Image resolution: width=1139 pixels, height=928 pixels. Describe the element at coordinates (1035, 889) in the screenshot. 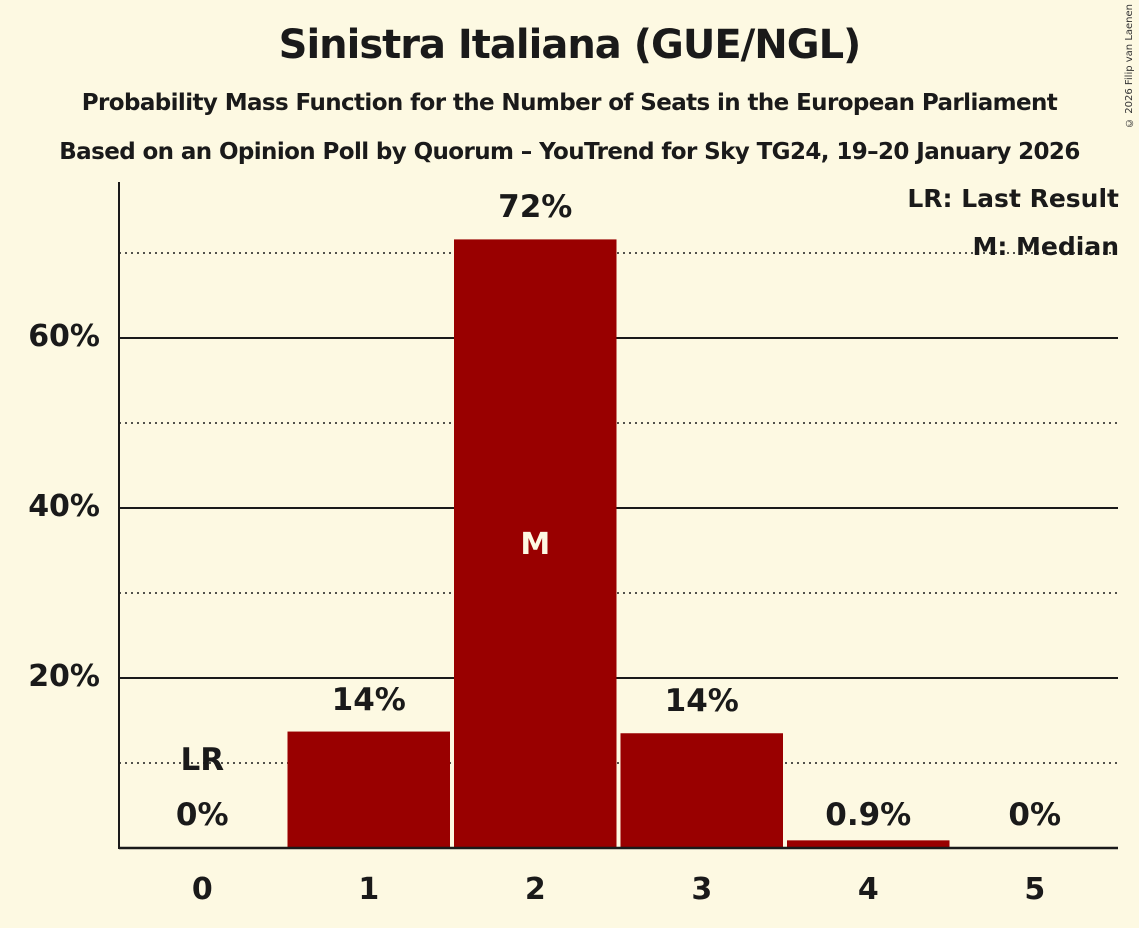

I see `x-tick-label: 5` at that location.